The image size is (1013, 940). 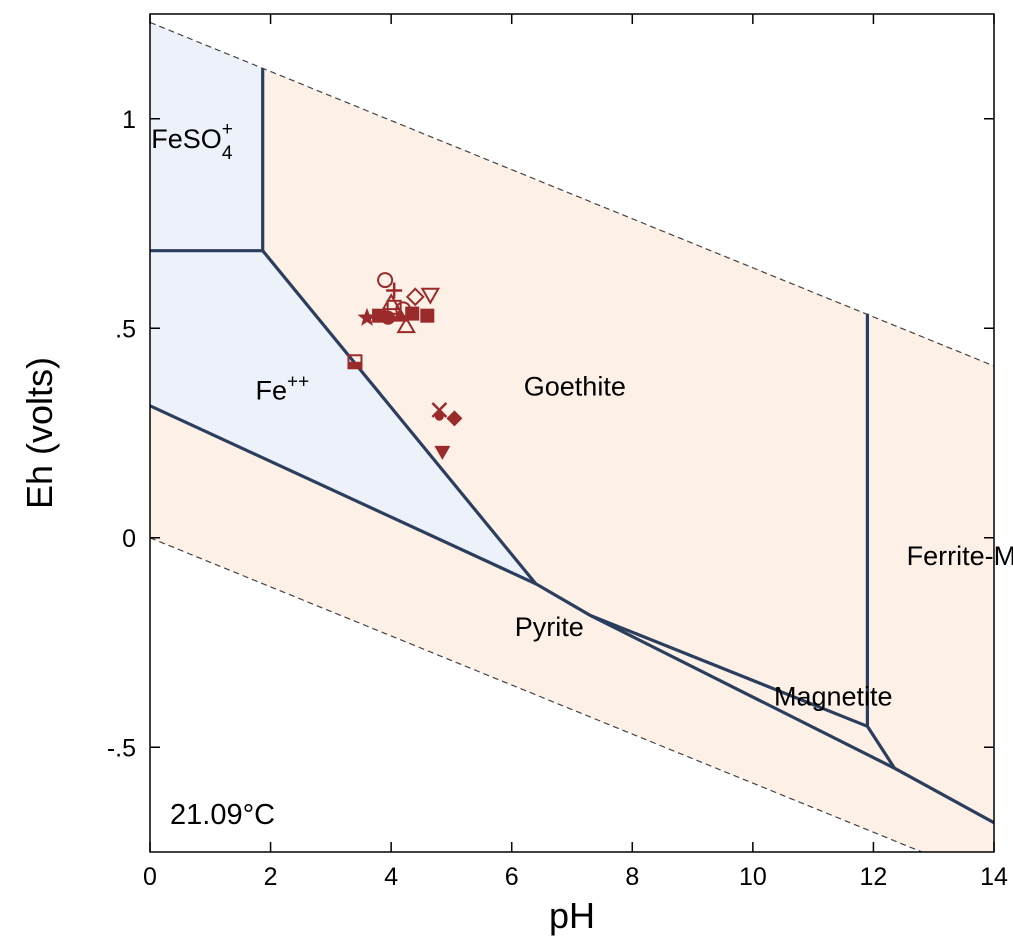 What do you see at coordinates (874, 877) in the screenshot?
I see `x-tick-label: 12` at bounding box center [874, 877].